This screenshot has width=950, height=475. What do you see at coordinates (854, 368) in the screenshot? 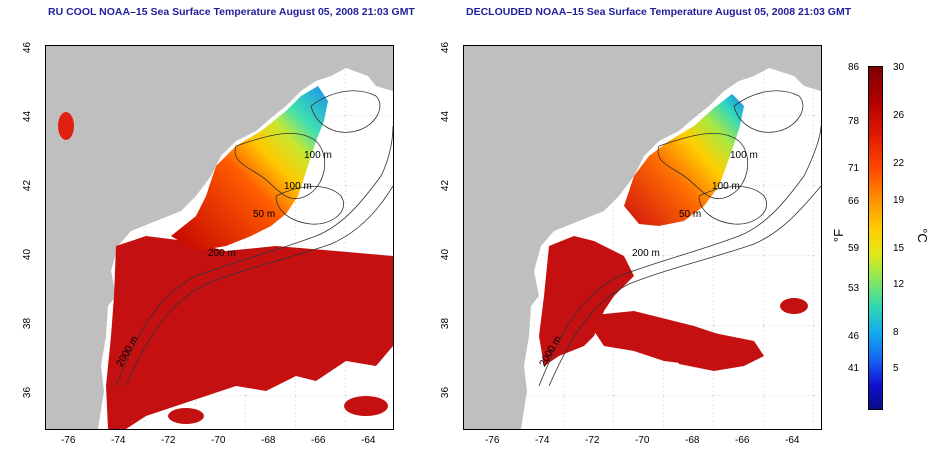
I see `fahrenheit-tick: 41` at bounding box center [854, 368].